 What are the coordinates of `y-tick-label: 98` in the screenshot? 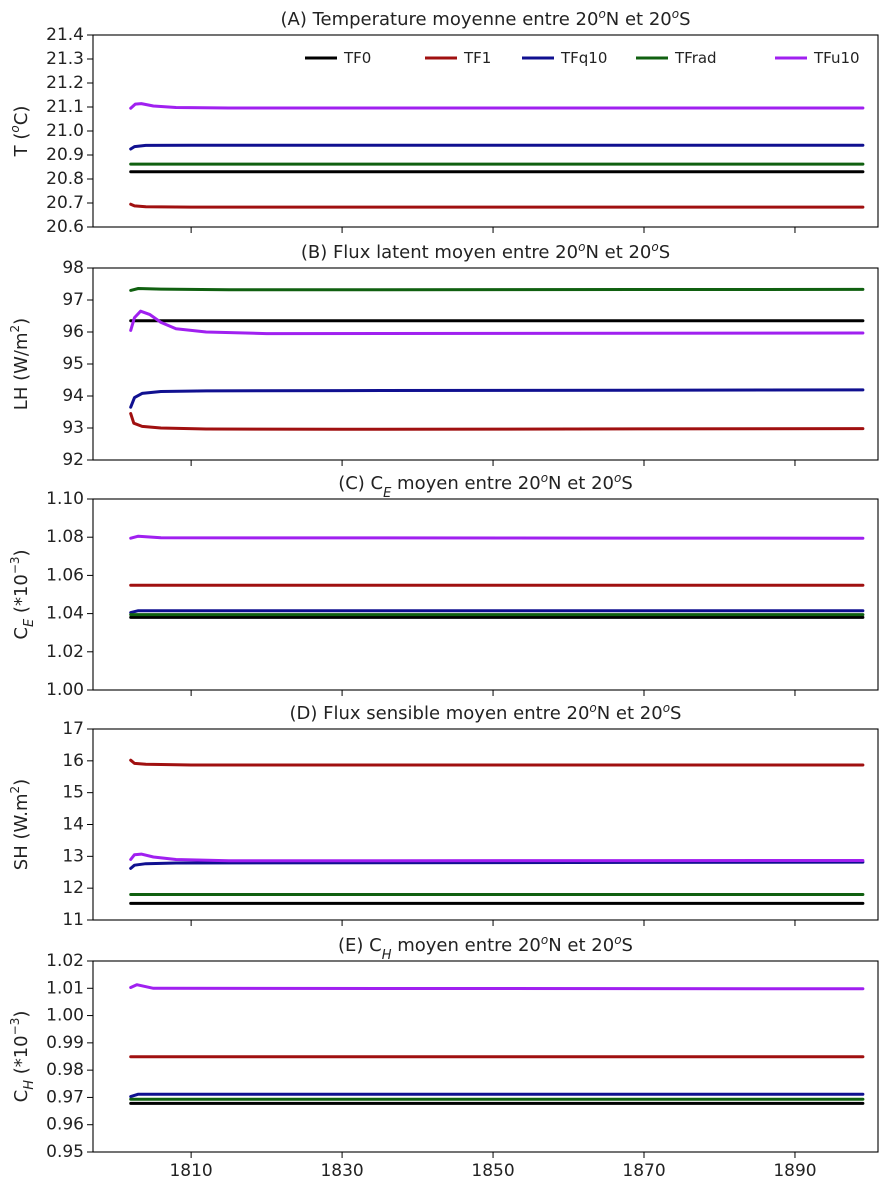 It's located at (73, 268).